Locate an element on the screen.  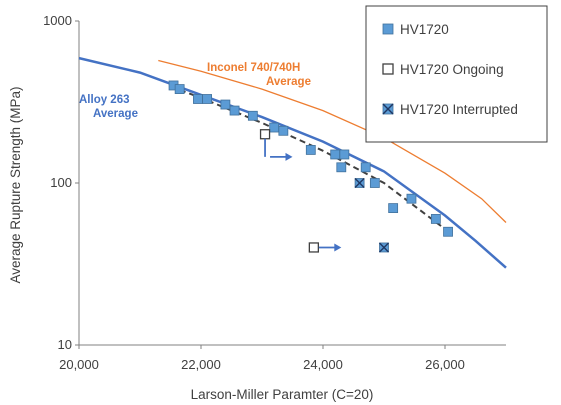
y-tick-label: 1000 is located at coordinates (57, 20).